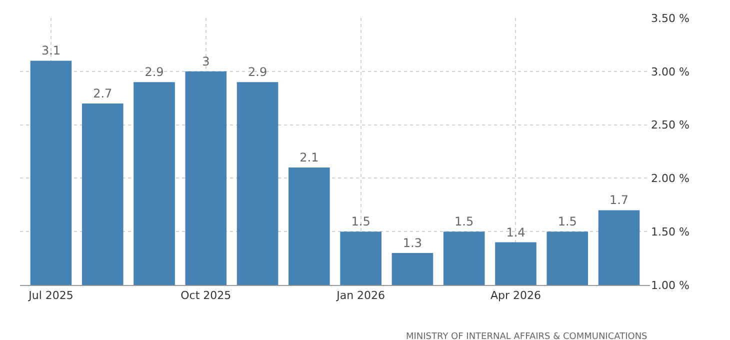 This screenshot has height=340, width=730. What do you see at coordinates (309, 157) in the screenshot?
I see `data-label: 2.1` at bounding box center [309, 157].